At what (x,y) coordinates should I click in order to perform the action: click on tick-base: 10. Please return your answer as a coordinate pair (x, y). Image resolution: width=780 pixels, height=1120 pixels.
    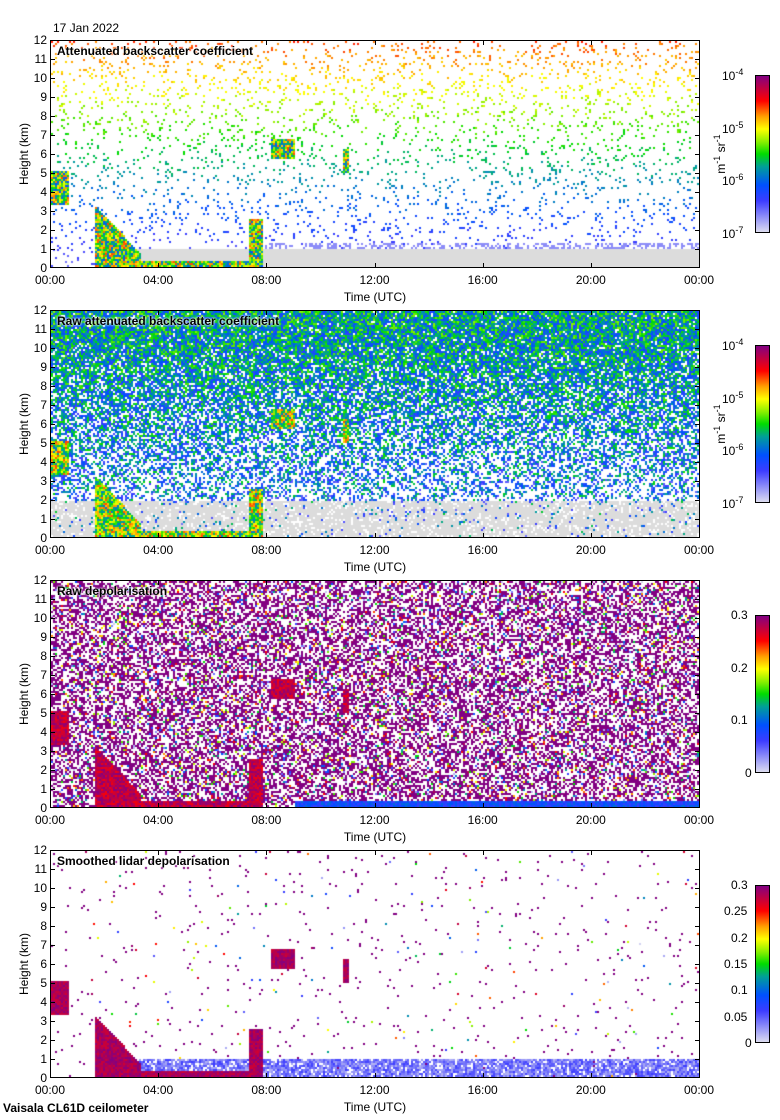
    Looking at the image, I should click on (729, 346).